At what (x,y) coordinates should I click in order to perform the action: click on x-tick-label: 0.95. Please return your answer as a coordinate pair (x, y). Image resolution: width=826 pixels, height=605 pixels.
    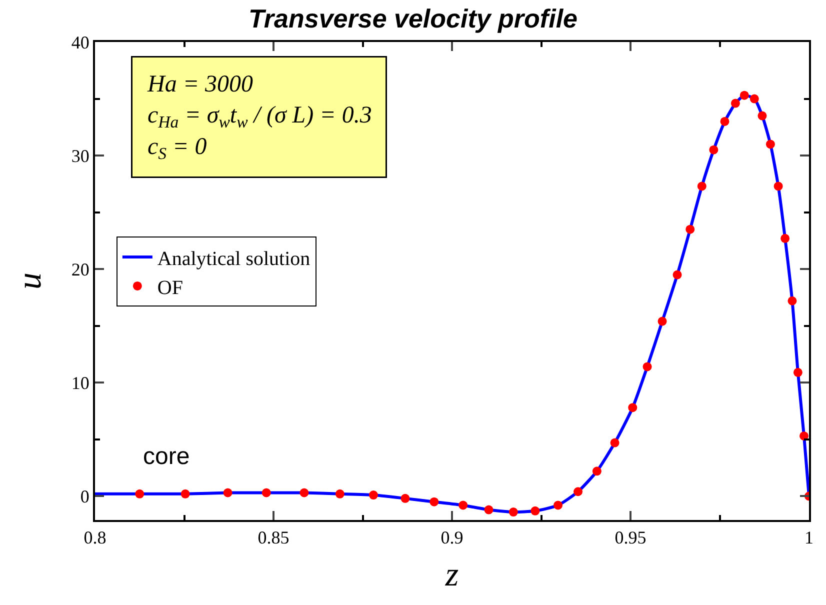
    Looking at the image, I should click on (630, 538).